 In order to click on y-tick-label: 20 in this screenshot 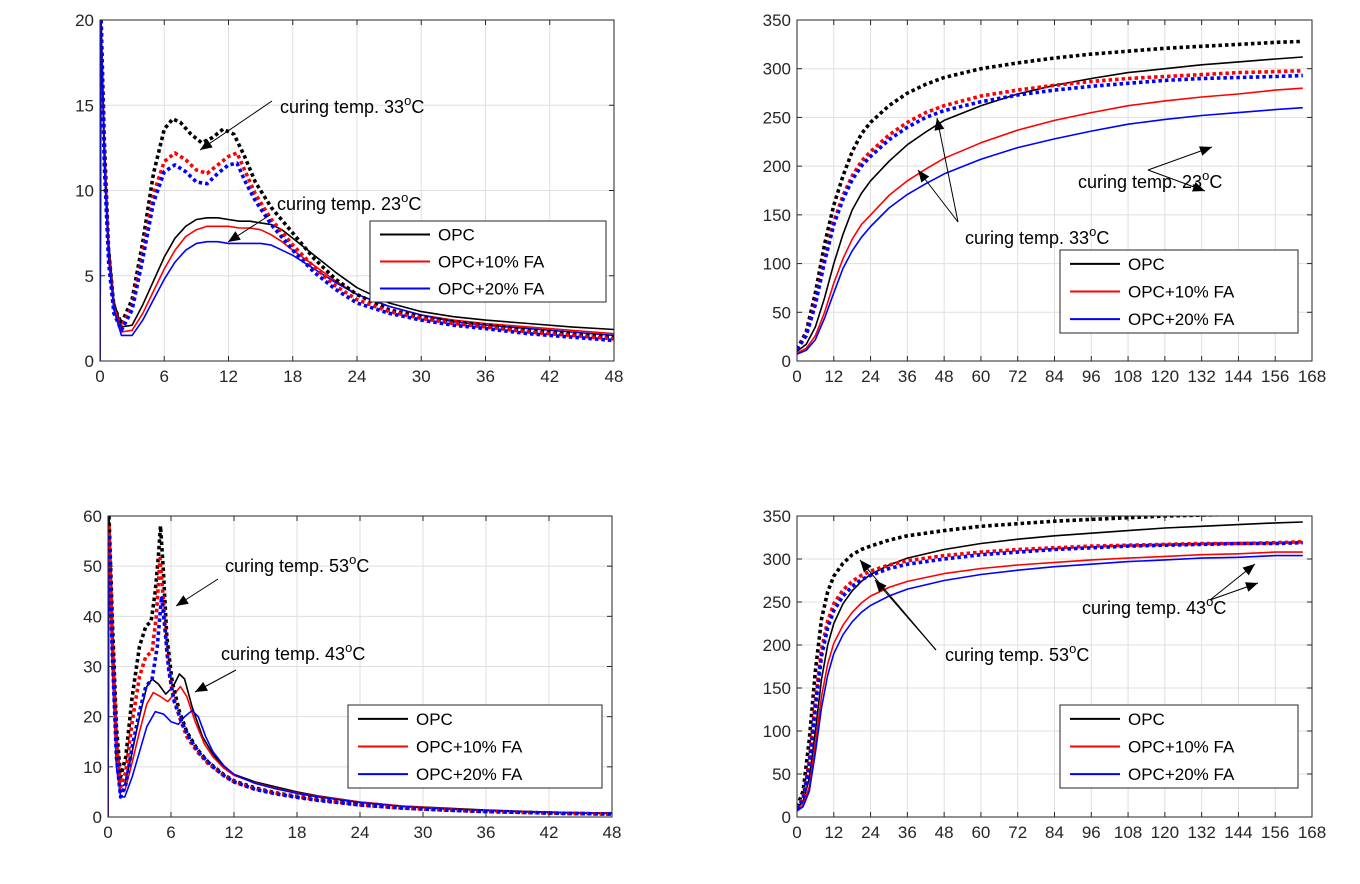, I will do `click(92, 717)`.